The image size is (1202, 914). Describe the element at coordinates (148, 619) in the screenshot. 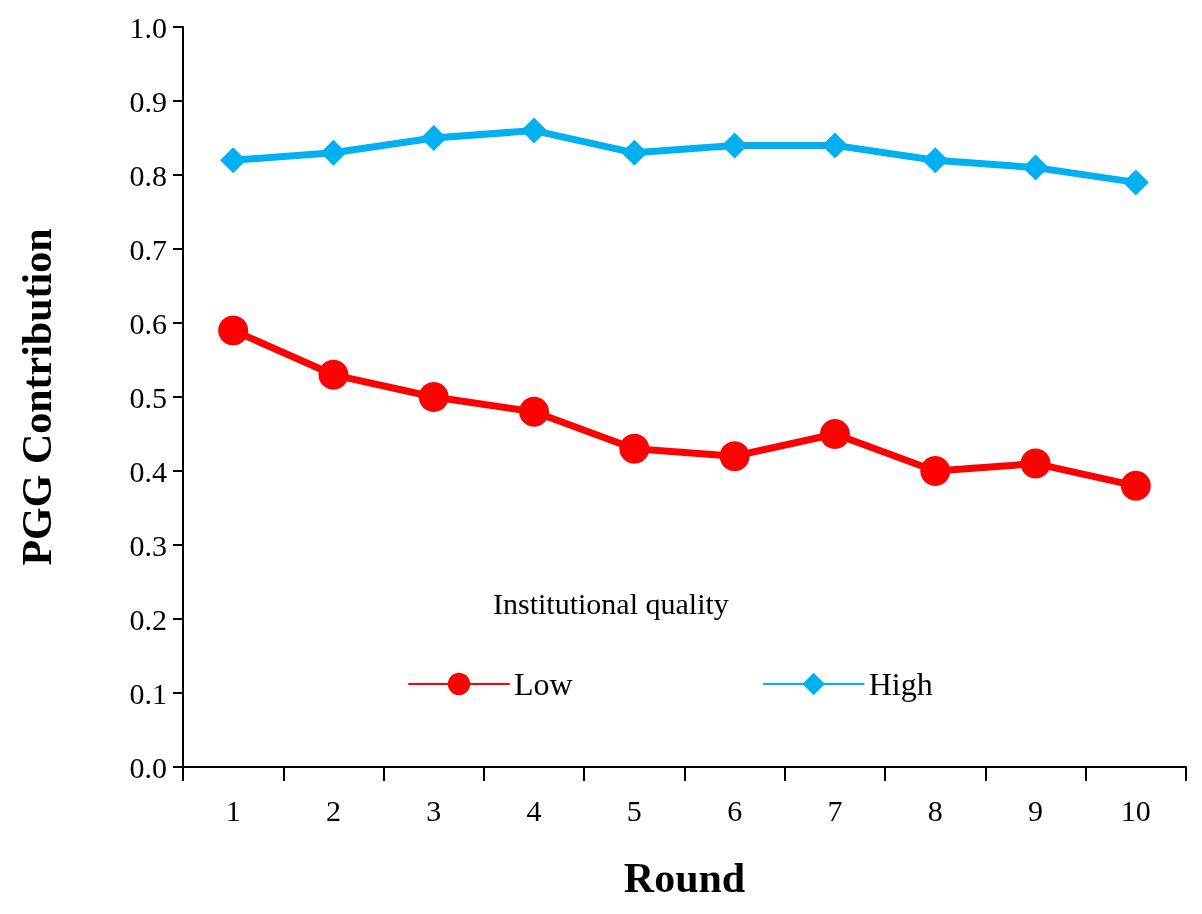

I see `y-tick-label: 0.2` at that location.